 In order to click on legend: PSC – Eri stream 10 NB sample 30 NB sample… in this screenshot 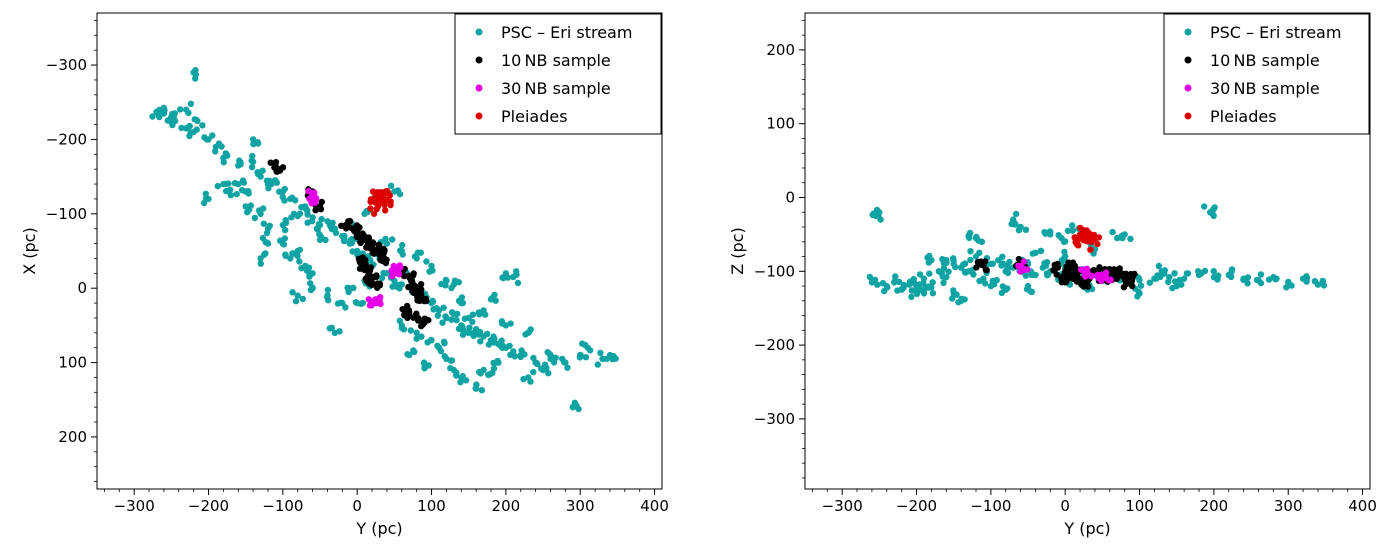, I will do `click(1266, 74)`.